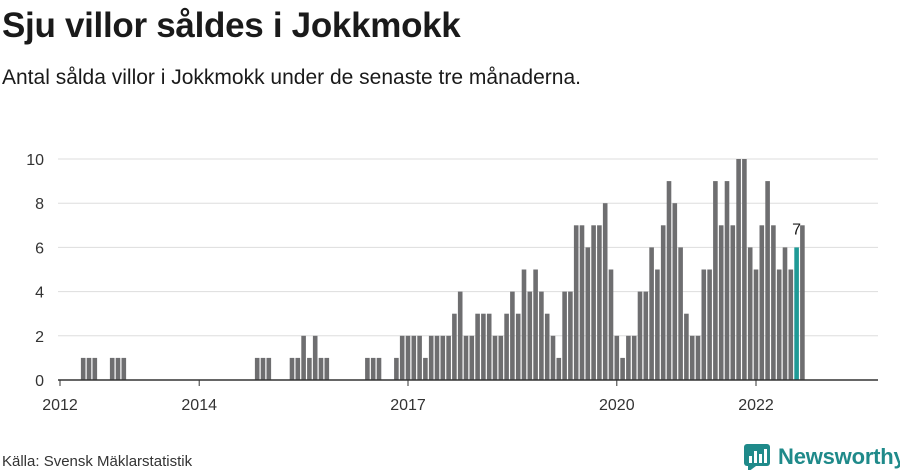 The width and height of the screenshot is (900, 474). What do you see at coordinates (796, 229) in the screenshot?
I see `highlight-value-label: 7` at bounding box center [796, 229].